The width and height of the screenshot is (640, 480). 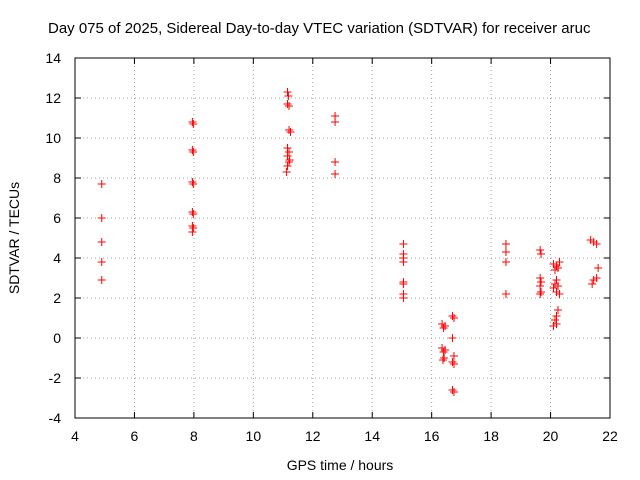 I want to click on x-tick-label: 16, so click(x=432, y=436).